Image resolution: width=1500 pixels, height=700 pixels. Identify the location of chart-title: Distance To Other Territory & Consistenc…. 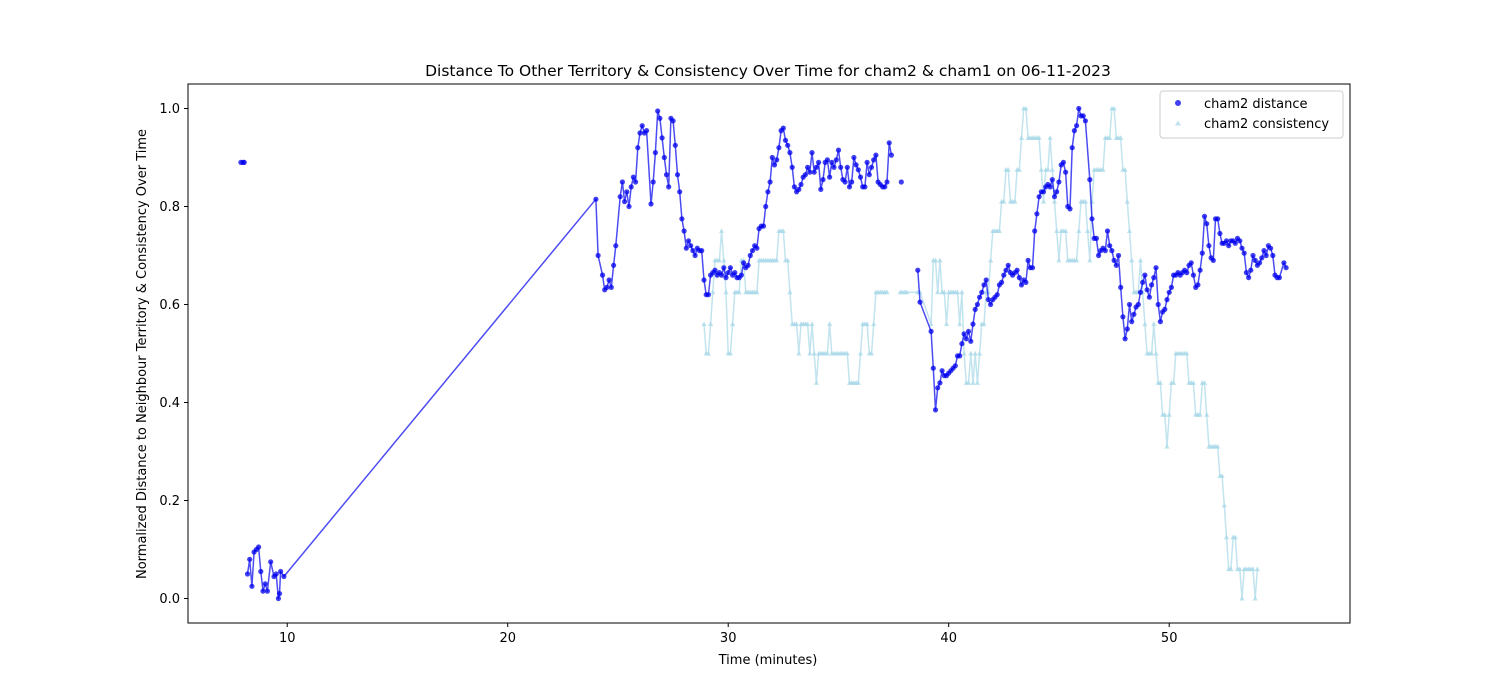
(768, 71).